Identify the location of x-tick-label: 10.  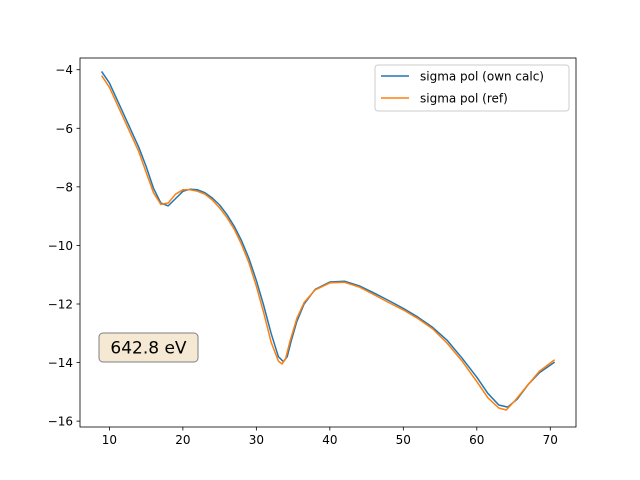
(109, 440).